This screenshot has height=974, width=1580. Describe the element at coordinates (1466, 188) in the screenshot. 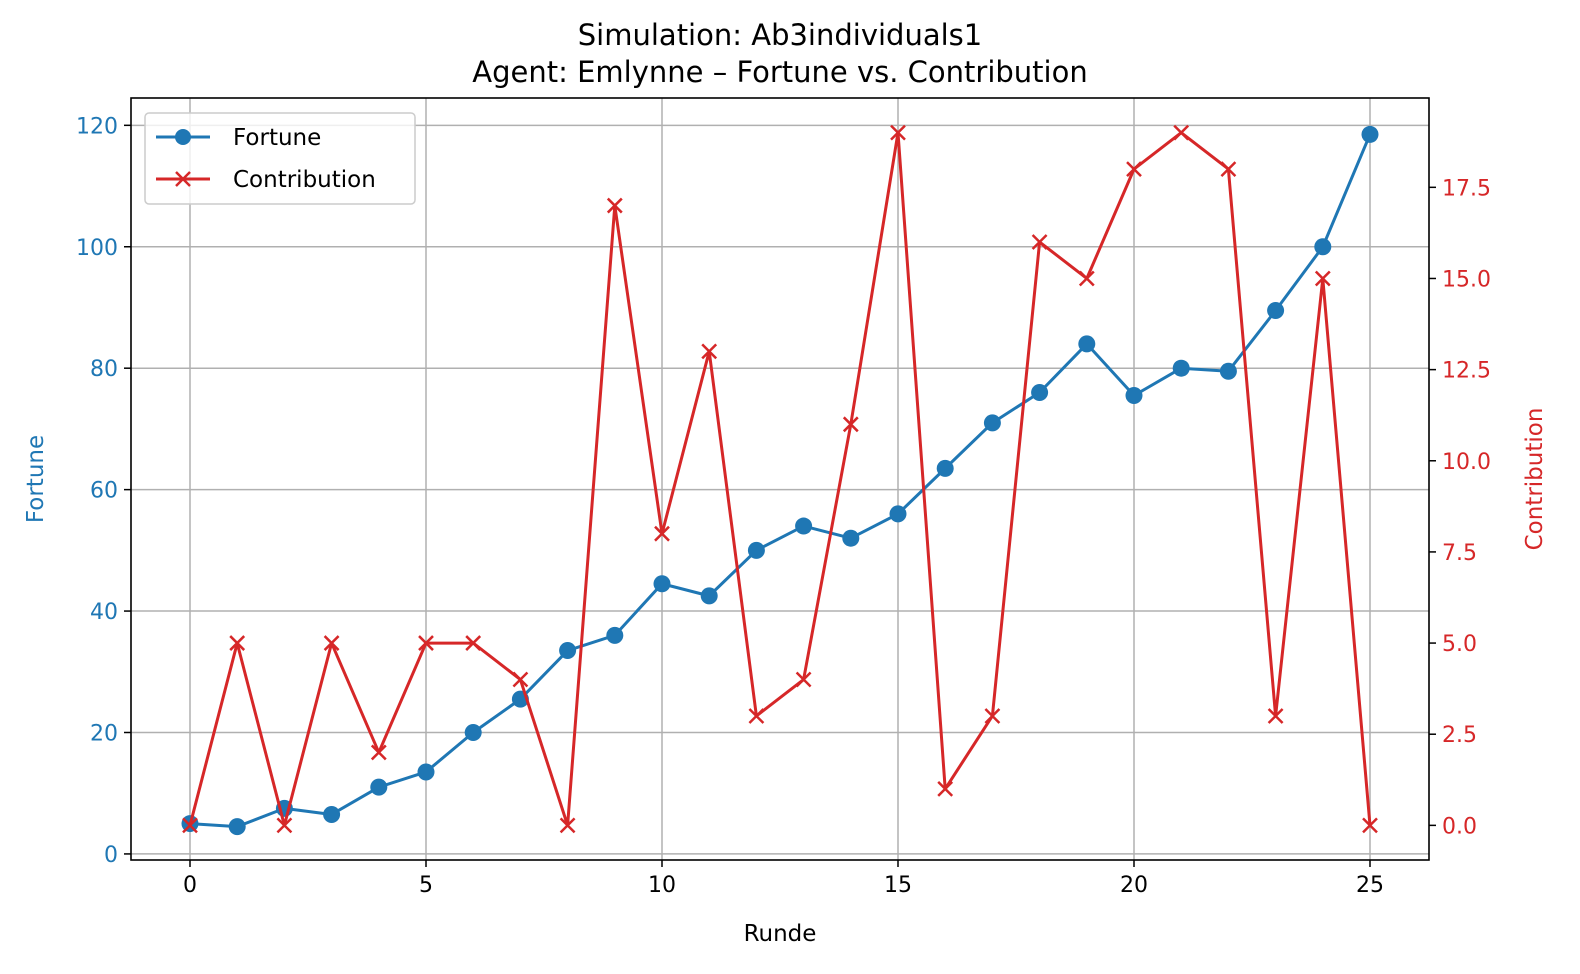

I see `right-y-tick-label: 17.5` at that location.